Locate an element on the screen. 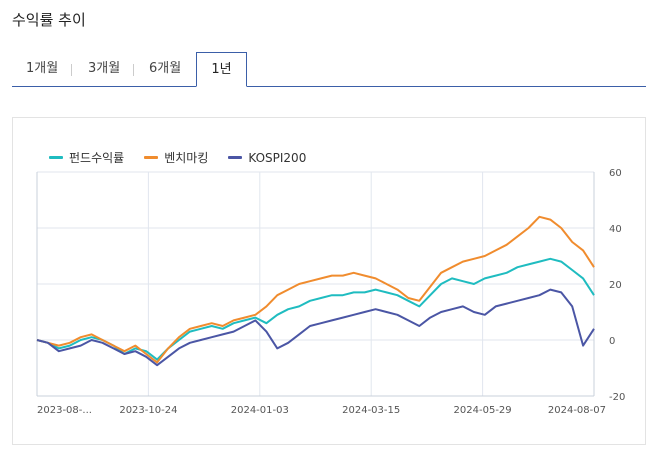  x-tick-label: 2024-01-03 is located at coordinates (260, 410).